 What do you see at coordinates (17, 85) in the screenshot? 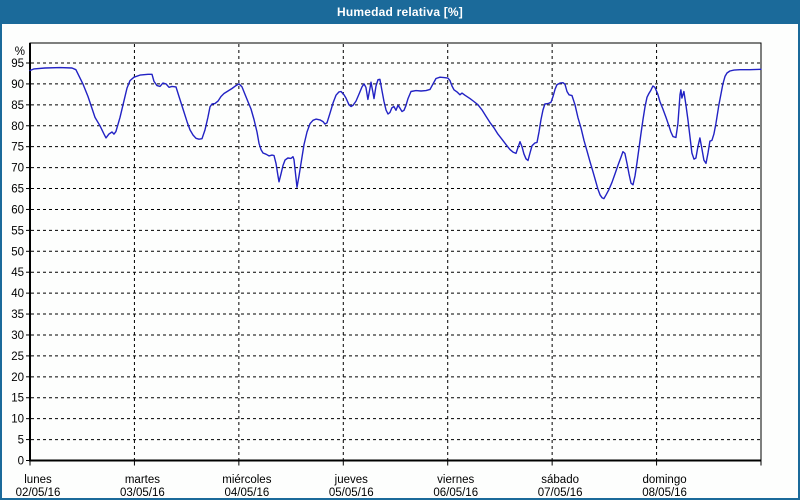
I see `y-tick-label: 90` at bounding box center [17, 85].